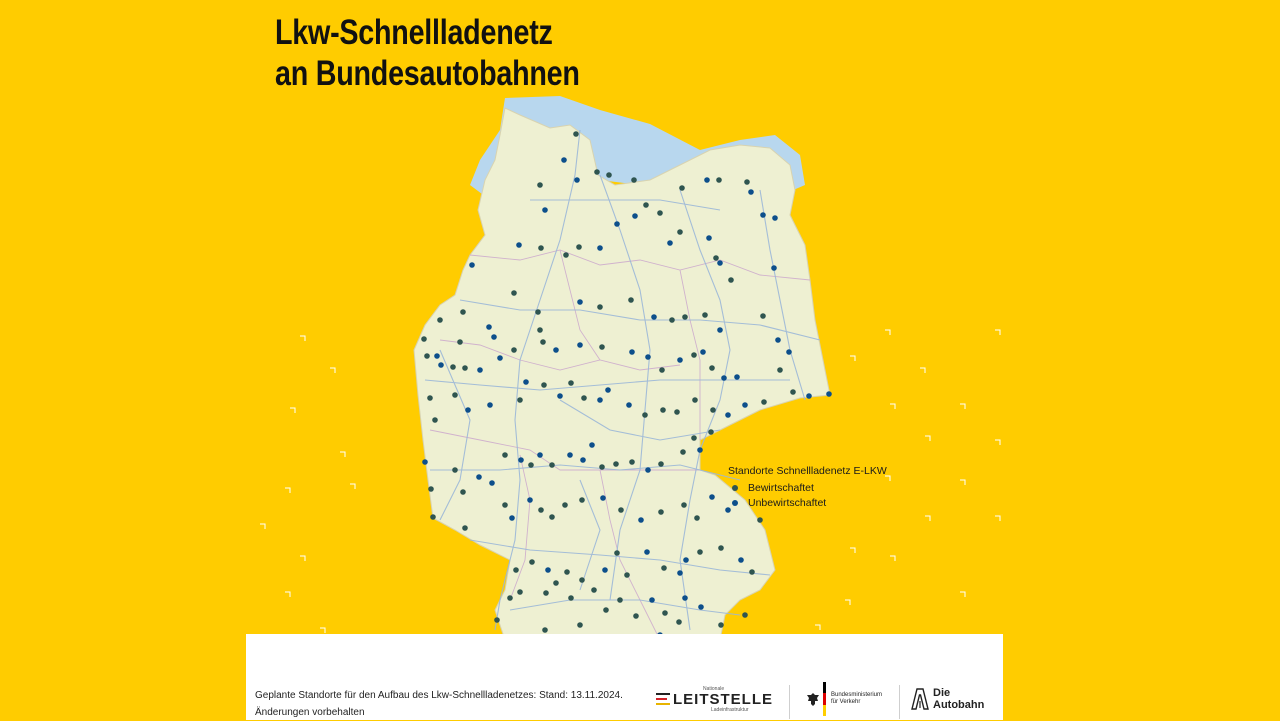 This screenshot has width=1280, height=721. What do you see at coordinates (427, 73) in the screenshot?
I see `title-line-2: an Bundesautobahnen` at bounding box center [427, 73].